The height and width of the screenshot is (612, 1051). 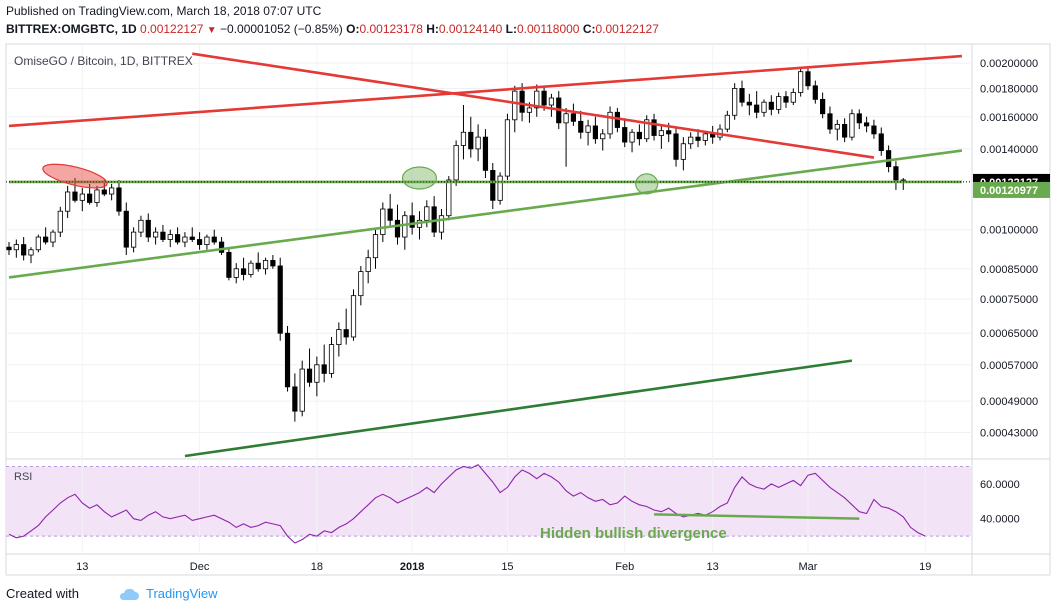 I want to click on open-value: 0.00123178, so click(x=391, y=29).